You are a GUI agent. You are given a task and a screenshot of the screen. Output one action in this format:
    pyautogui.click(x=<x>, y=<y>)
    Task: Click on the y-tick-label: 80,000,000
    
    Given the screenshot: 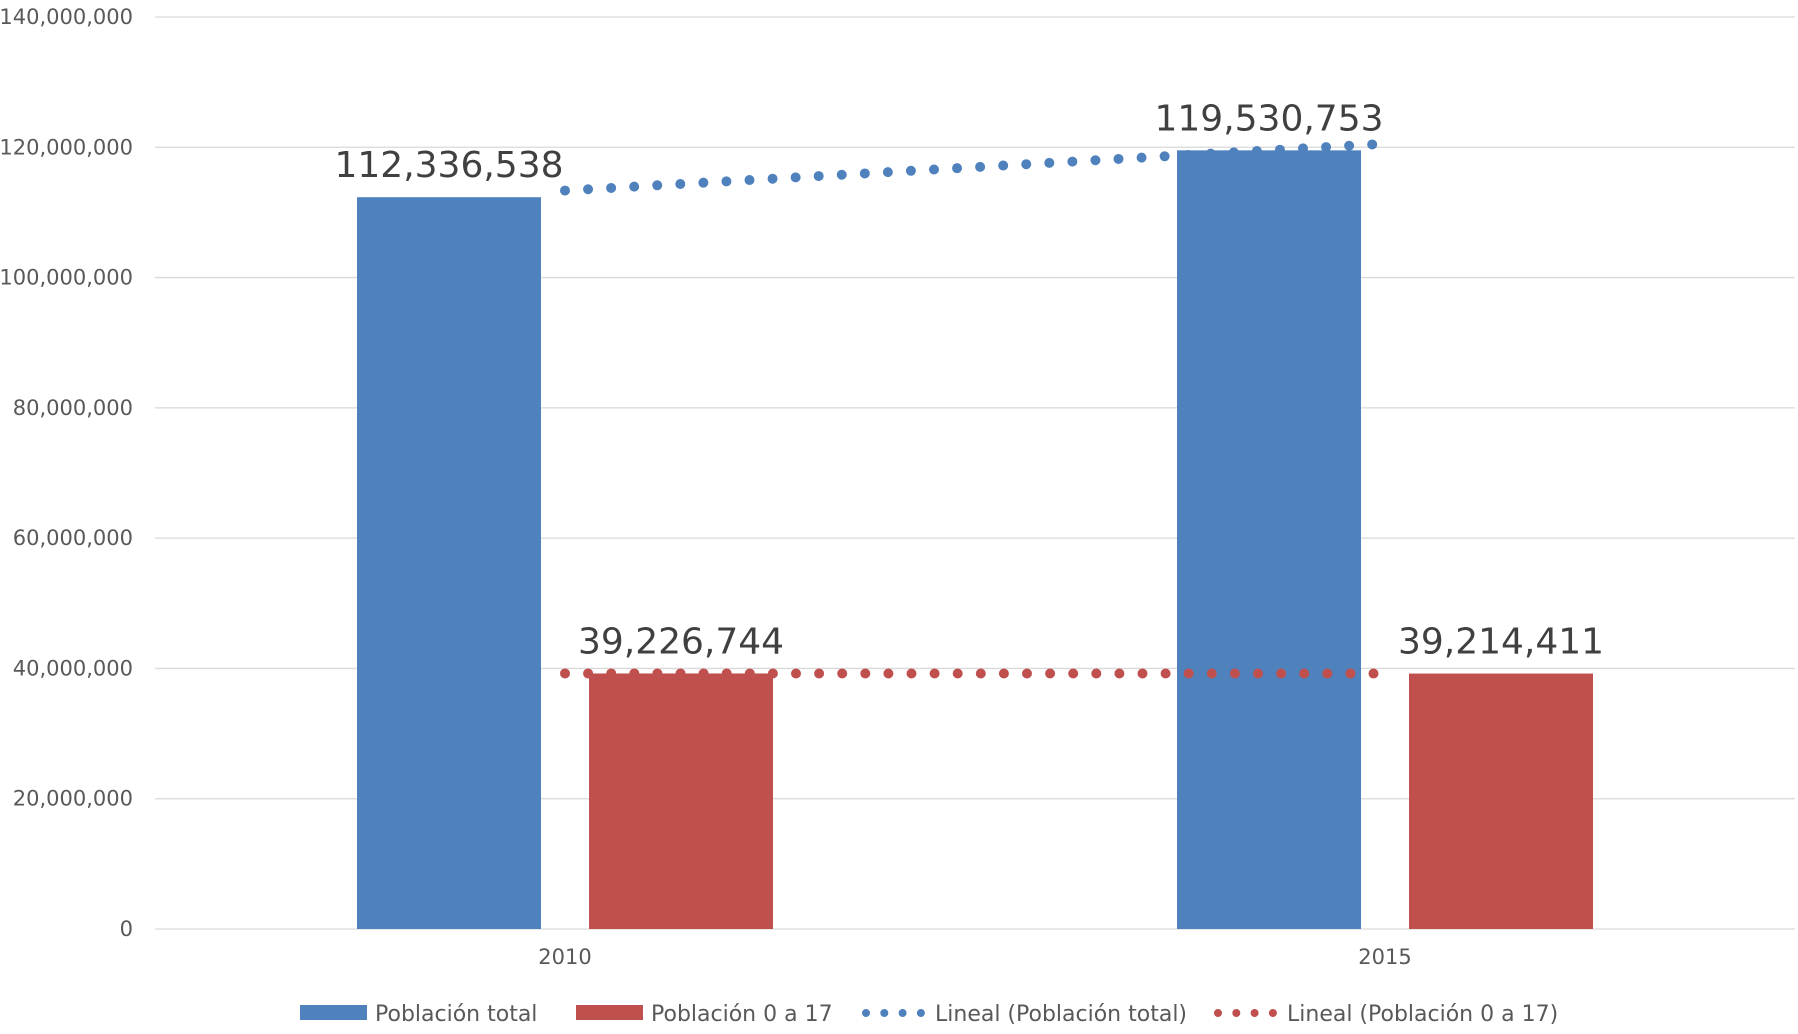 What is the action you would take?
    pyautogui.click(x=73, y=408)
    